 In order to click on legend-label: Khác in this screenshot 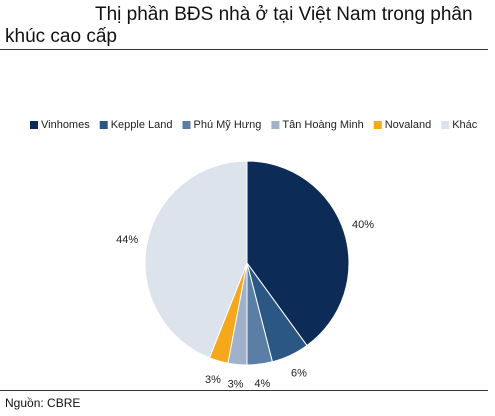, I will do `click(465, 125)`.